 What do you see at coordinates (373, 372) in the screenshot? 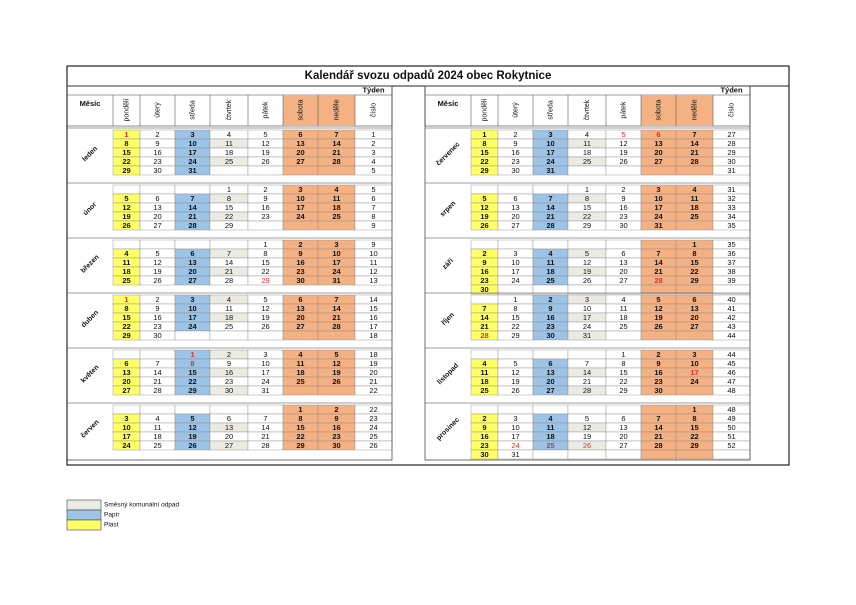
I see `week-number: 20` at bounding box center [373, 372].